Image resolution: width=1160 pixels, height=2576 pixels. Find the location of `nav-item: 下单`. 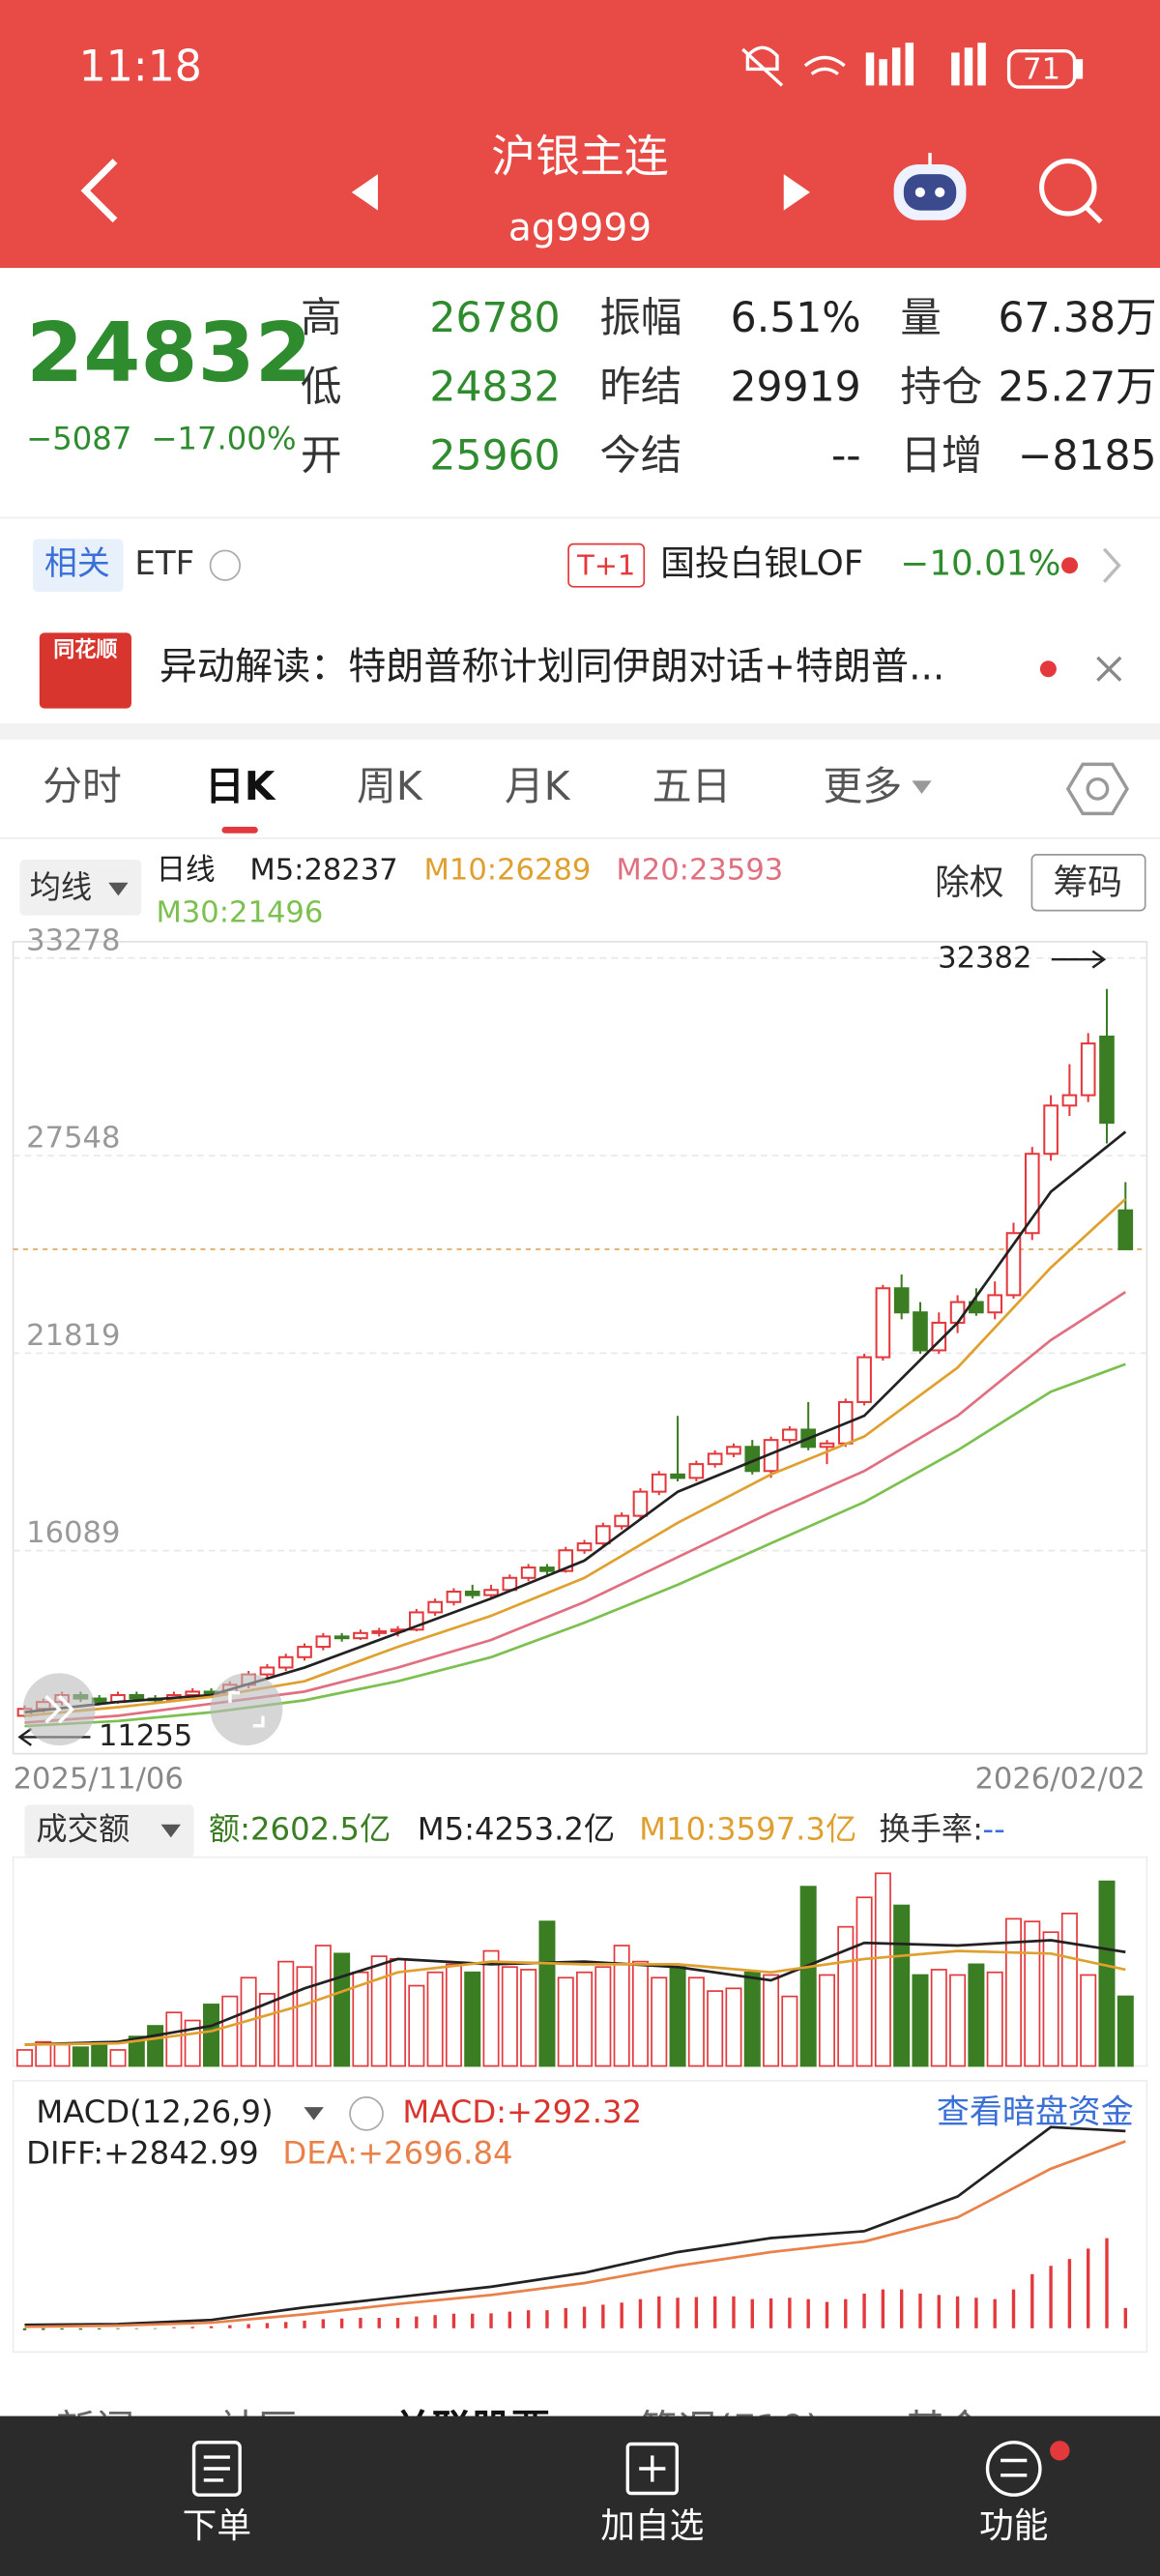

nav-item: 下单 is located at coordinates (217, 2526).